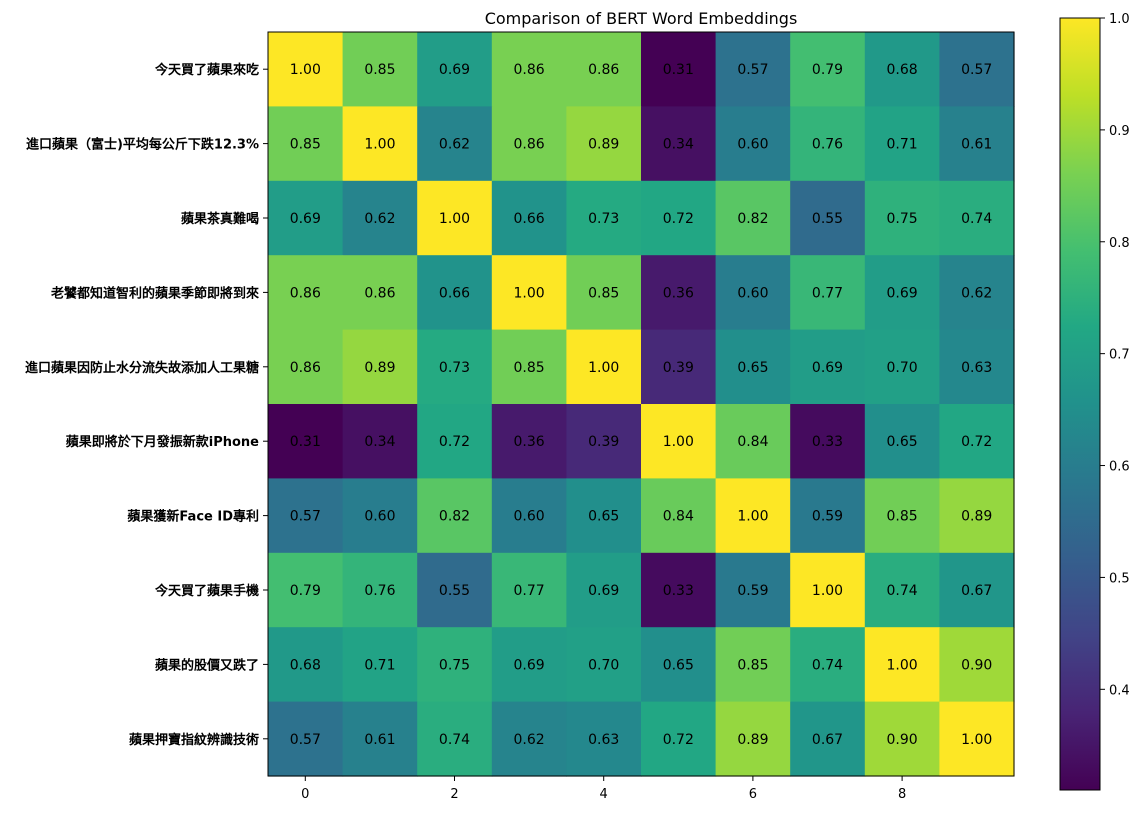 This screenshot has height=814, width=1140. I want to click on cell-value-label: 0.79, so click(827, 70).